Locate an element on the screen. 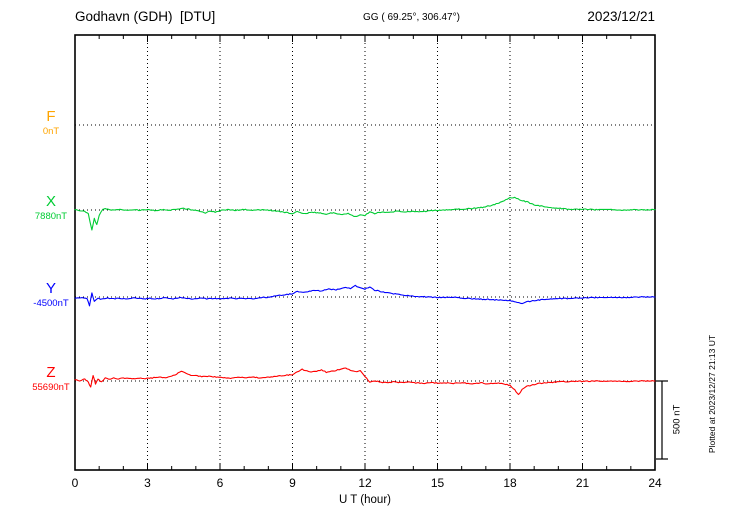 Image resolution: width=730 pixels, height=520 pixels. trace-z is located at coordinates (365, 381).